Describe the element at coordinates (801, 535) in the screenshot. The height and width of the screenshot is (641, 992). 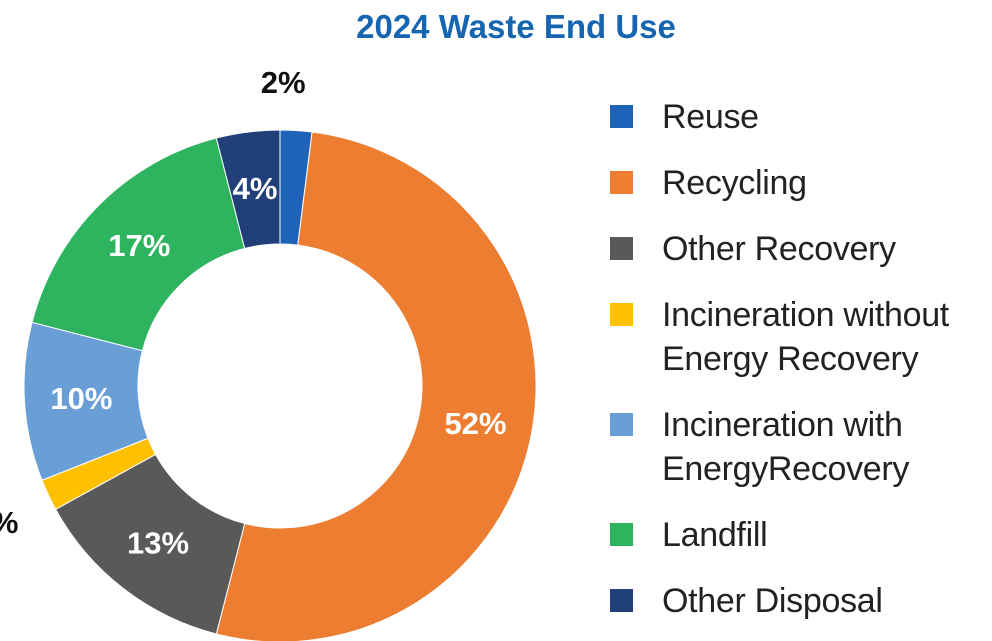
I see `legend-item-landfill: Landfill` at that location.